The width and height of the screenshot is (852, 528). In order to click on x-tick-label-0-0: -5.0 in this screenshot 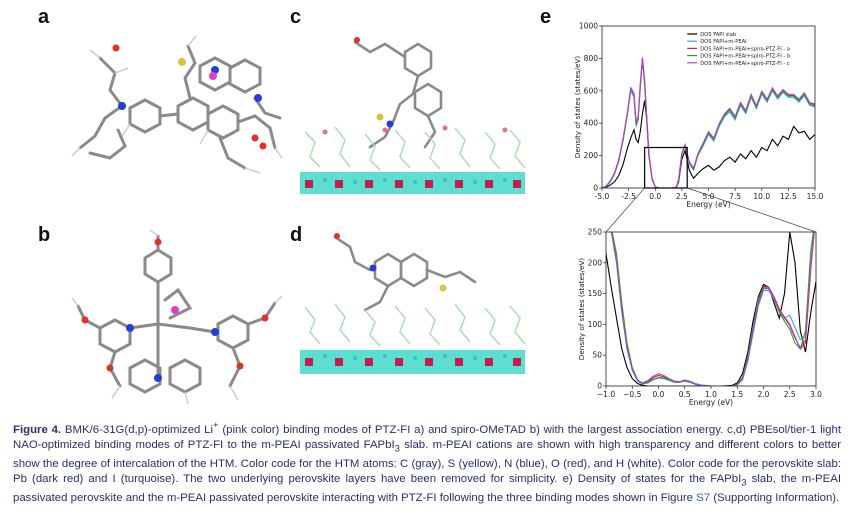, I will do `click(602, 196)`.